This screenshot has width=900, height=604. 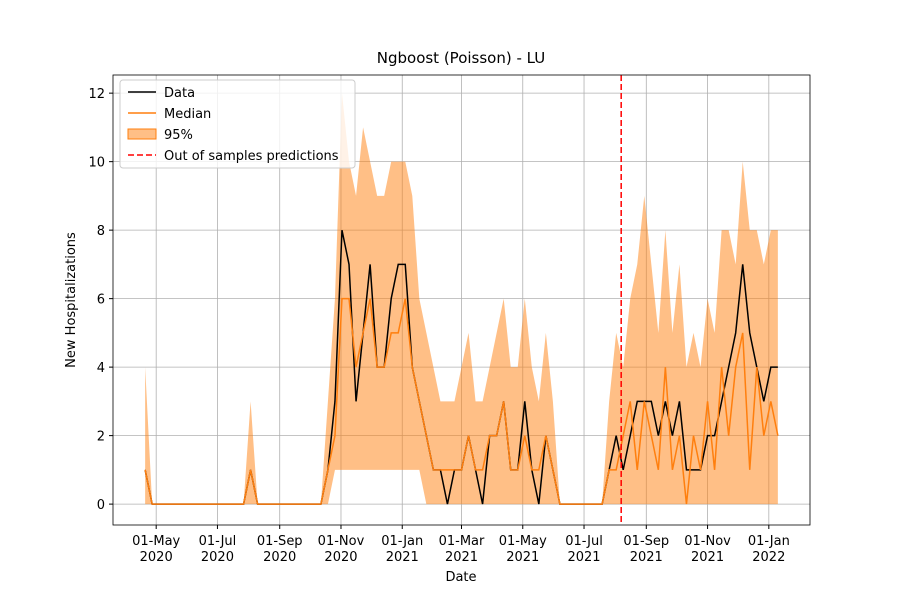 What do you see at coordinates (101, 300) in the screenshot?
I see `y-tick-label: 6` at bounding box center [101, 300].